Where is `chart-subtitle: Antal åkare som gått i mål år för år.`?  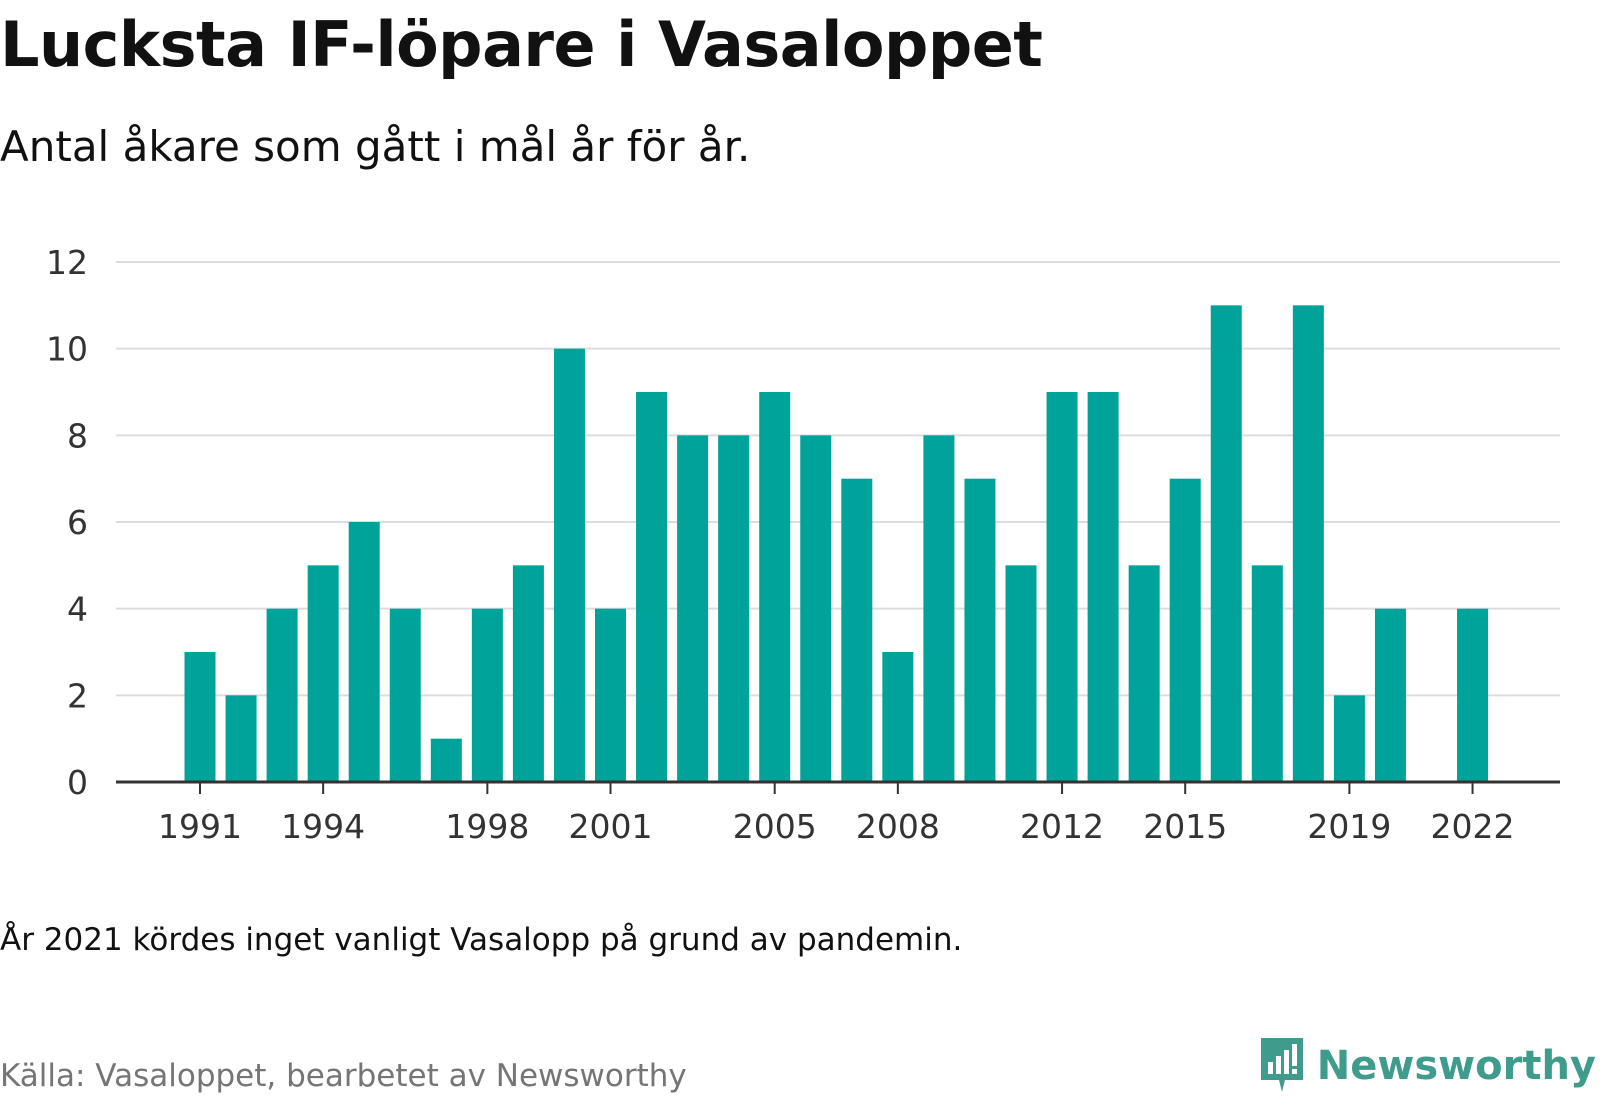 chart-subtitle: Antal åkare som gått i mål år för år. is located at coordinates (375, 146).